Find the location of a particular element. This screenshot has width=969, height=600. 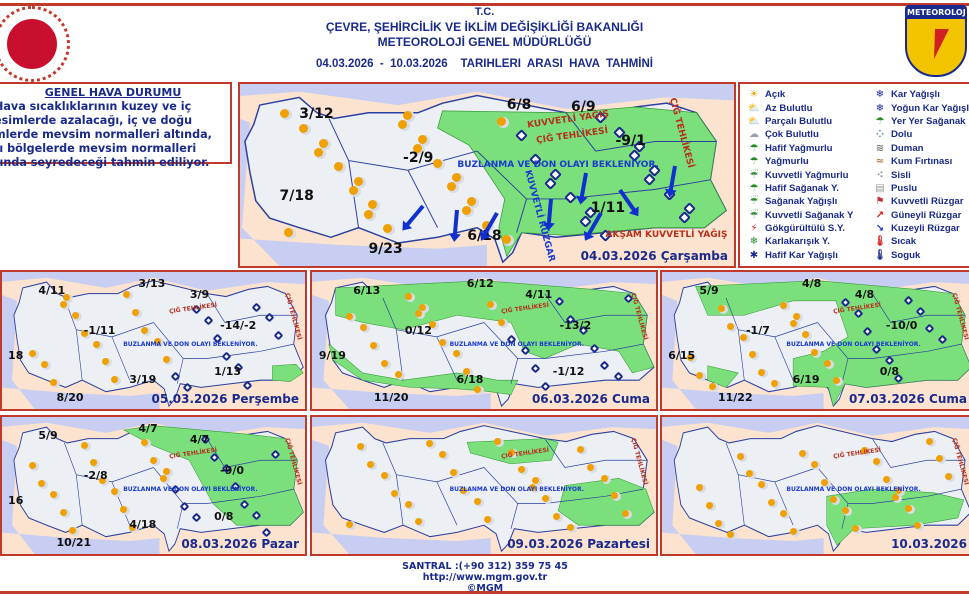

legend-label: Kuzeyli Rüzgar is located at coordinates (925, 229).